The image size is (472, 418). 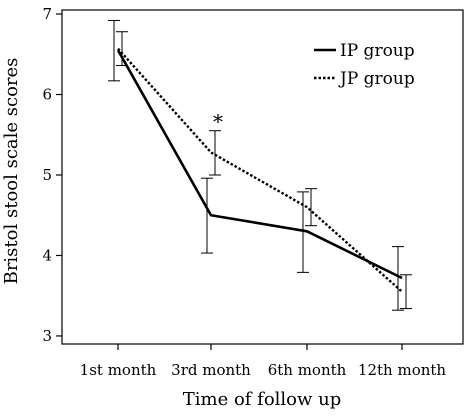 I want to click on y-tick-label: 6, so click(x=47, y=95).